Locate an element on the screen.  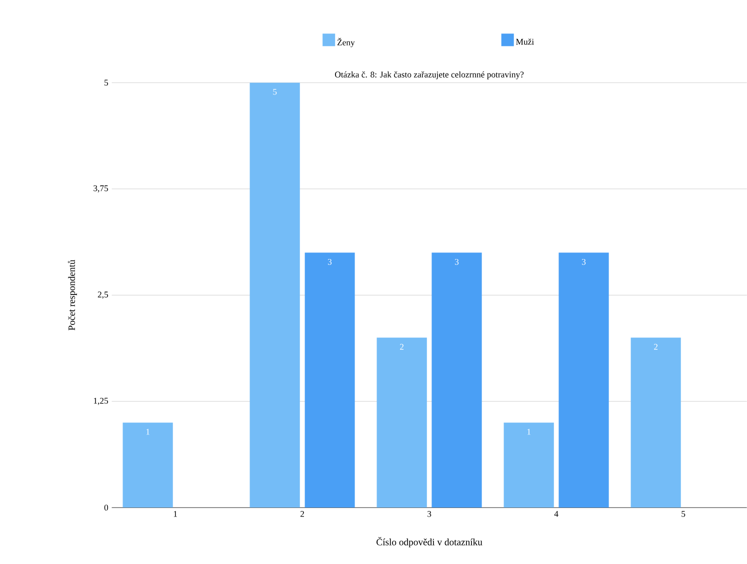
y-tick-label: 2,5 is located at coordinates (103, 295).